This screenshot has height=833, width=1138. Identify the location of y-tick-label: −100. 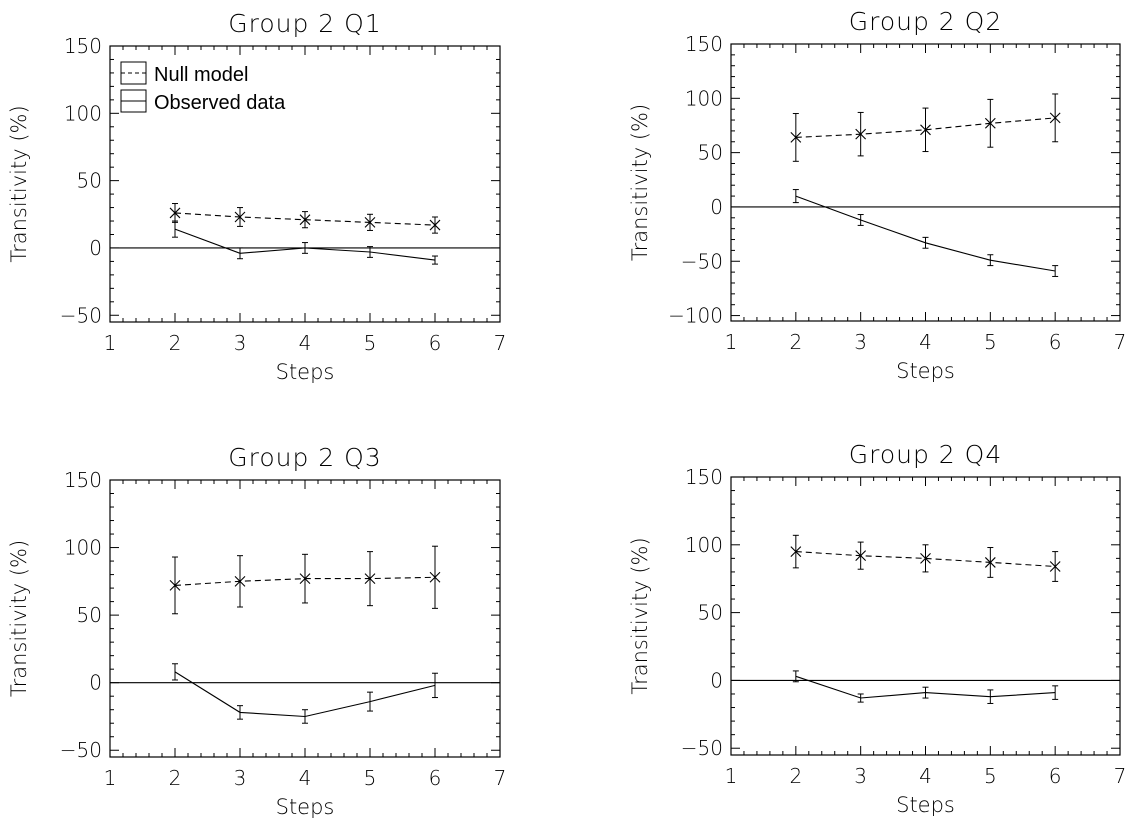
(695, 316).